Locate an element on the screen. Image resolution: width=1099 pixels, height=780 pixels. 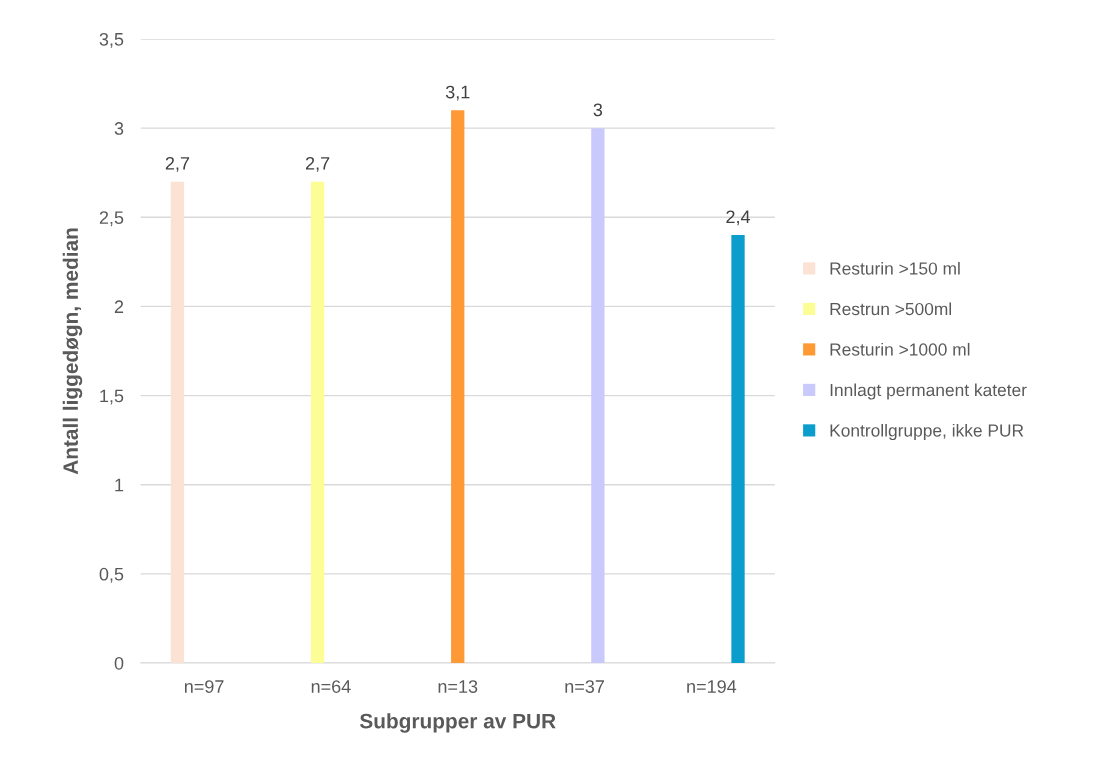
legend-label: Resturin >150 ml is located at coordinates (895, 268).